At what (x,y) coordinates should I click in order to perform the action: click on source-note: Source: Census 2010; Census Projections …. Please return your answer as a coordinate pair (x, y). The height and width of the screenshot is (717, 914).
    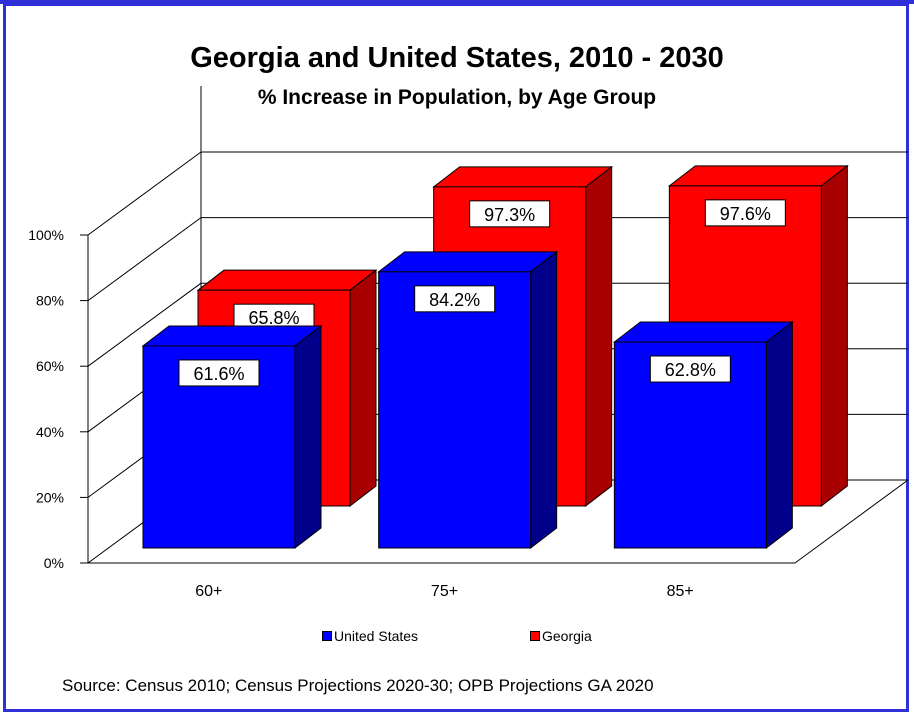
    Looking at the image, I should click on (358, 685).